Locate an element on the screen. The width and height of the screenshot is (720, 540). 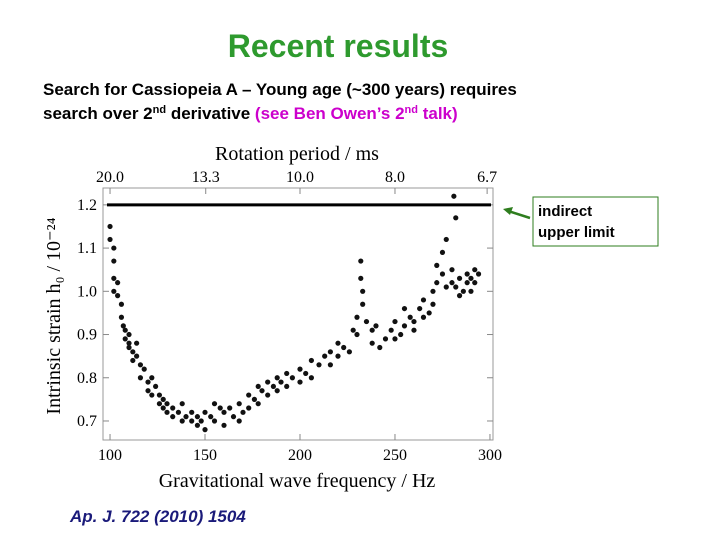
citation: Ap. J. 722 (2010) 1504 is located at coordinates (157, 516).